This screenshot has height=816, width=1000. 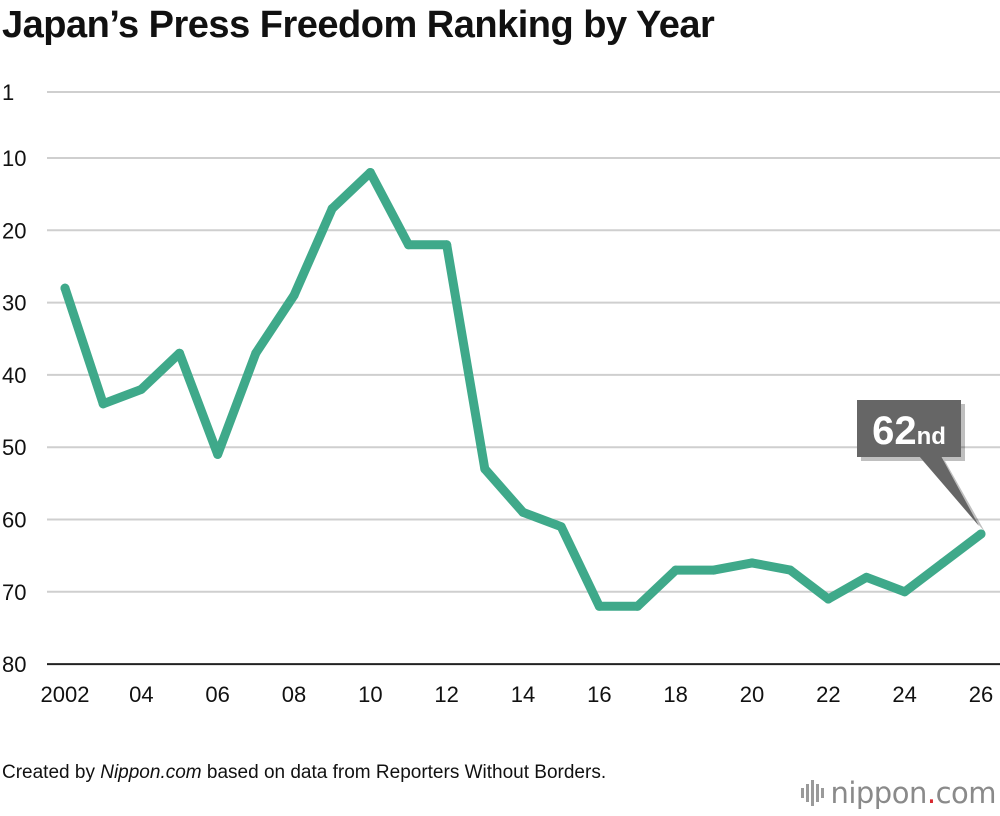 I want to click on x-tick-label: 10, so click(x=370, y=694).